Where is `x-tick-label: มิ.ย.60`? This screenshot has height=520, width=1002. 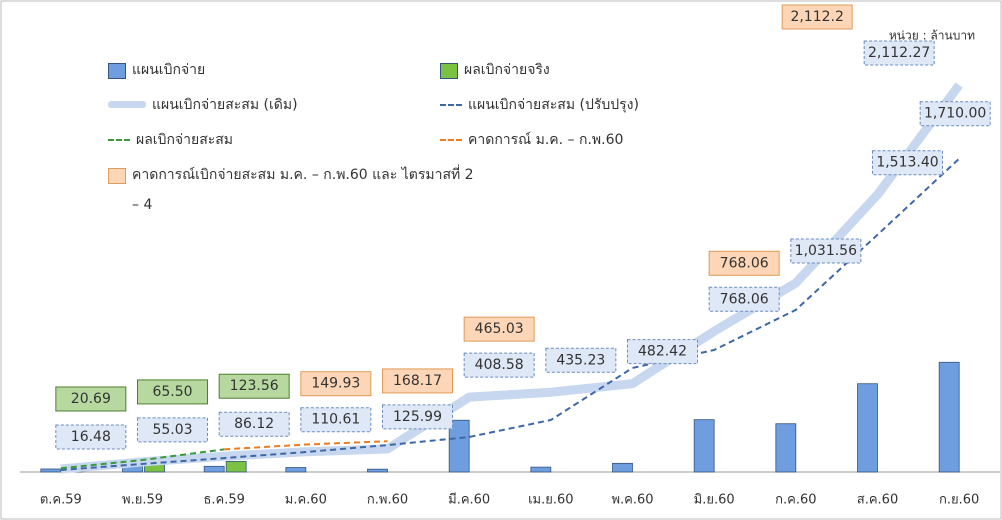 x-tick-label: มิ.ย.60 is located at coordinates (714, 500).